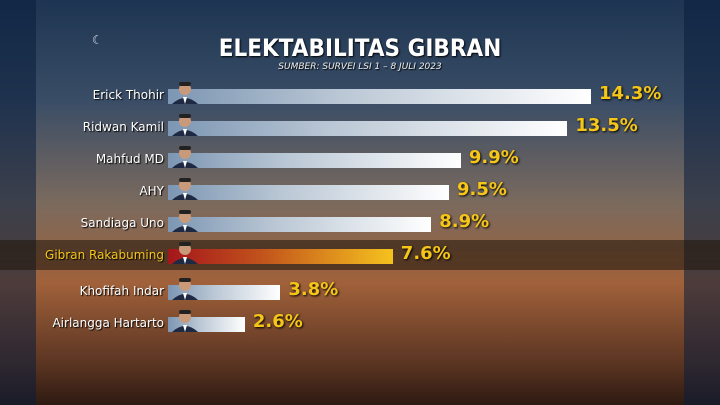  I want to click on bar-row: Gibran Rakabuming 7.6%, so click(360, 255).